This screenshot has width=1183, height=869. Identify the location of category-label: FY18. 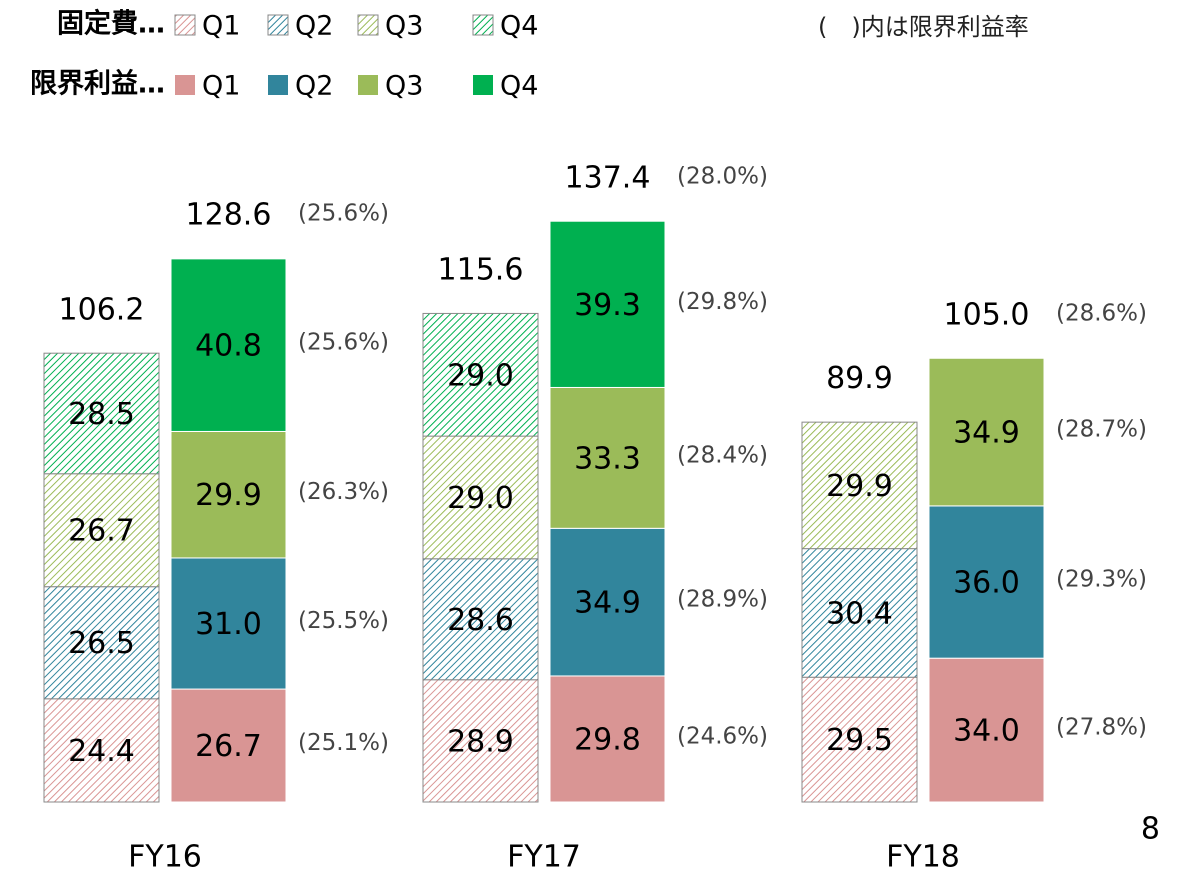
(923, 854).